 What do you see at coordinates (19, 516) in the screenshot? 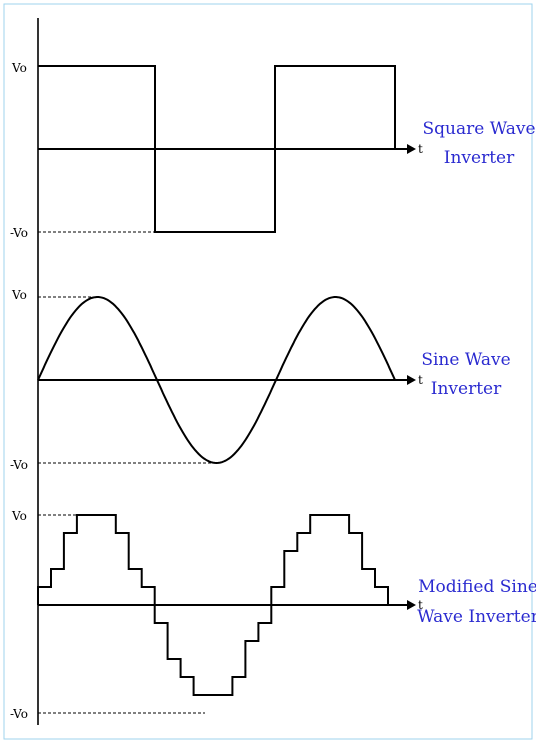
I see `modified-vpos-label: Vo` at bounding box center [19, 516].